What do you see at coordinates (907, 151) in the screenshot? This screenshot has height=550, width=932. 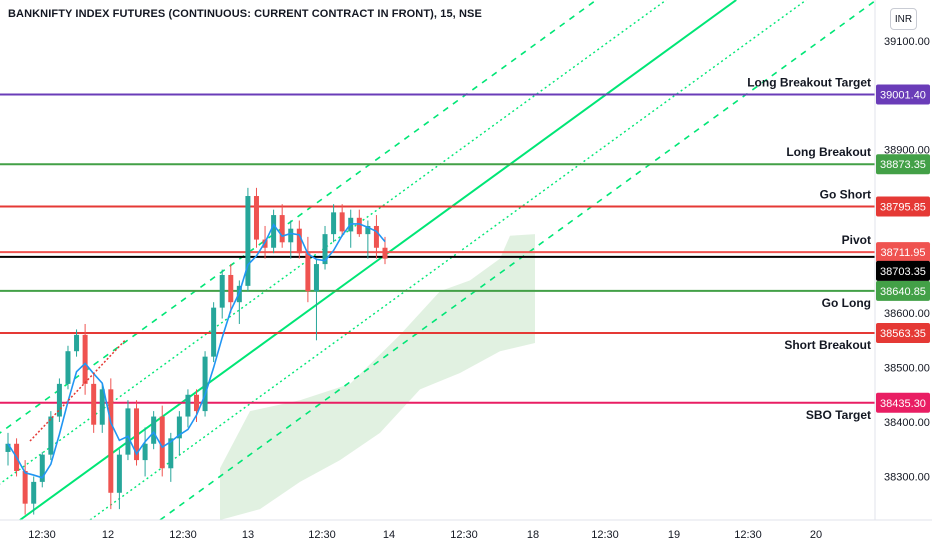 I see `y-tick-label: 38900.00` at bounding box center [907, 151].